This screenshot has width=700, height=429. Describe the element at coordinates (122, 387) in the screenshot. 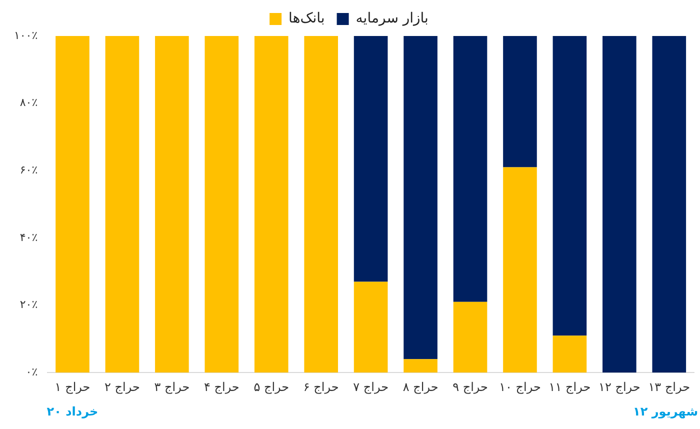

I see `x-tick-label: حراج ۲` at that location.